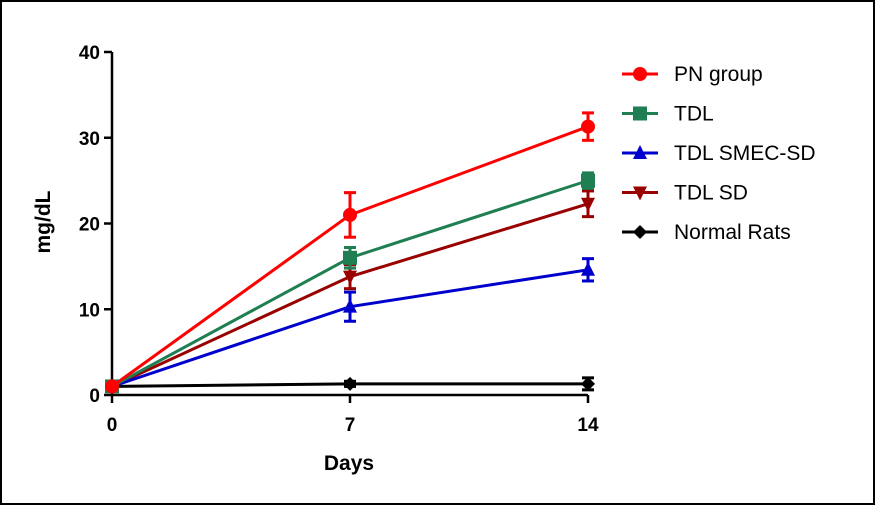  I want to click on x-tick-label: 14, so click(588, 425).